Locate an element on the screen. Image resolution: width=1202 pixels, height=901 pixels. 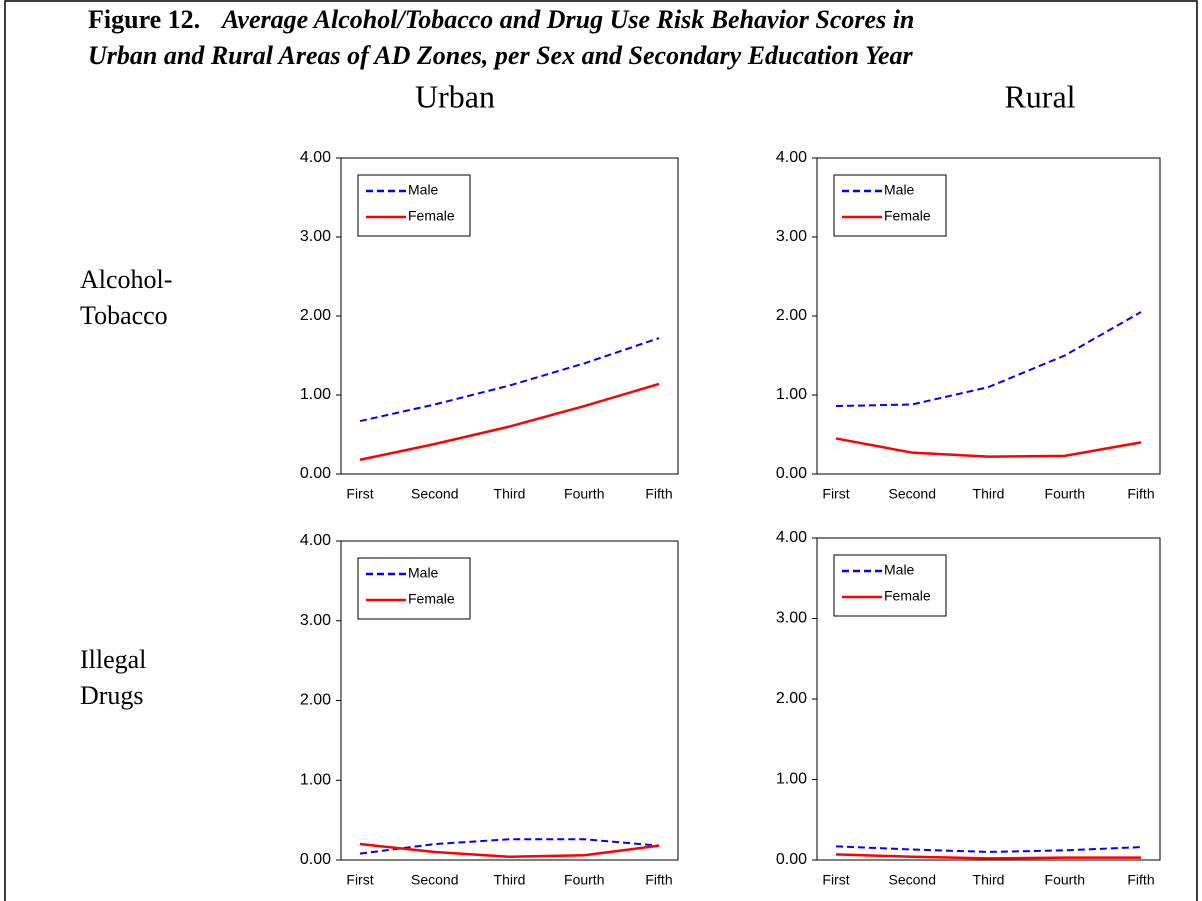
row-label: Drugs is located at coordinates (112, 695).